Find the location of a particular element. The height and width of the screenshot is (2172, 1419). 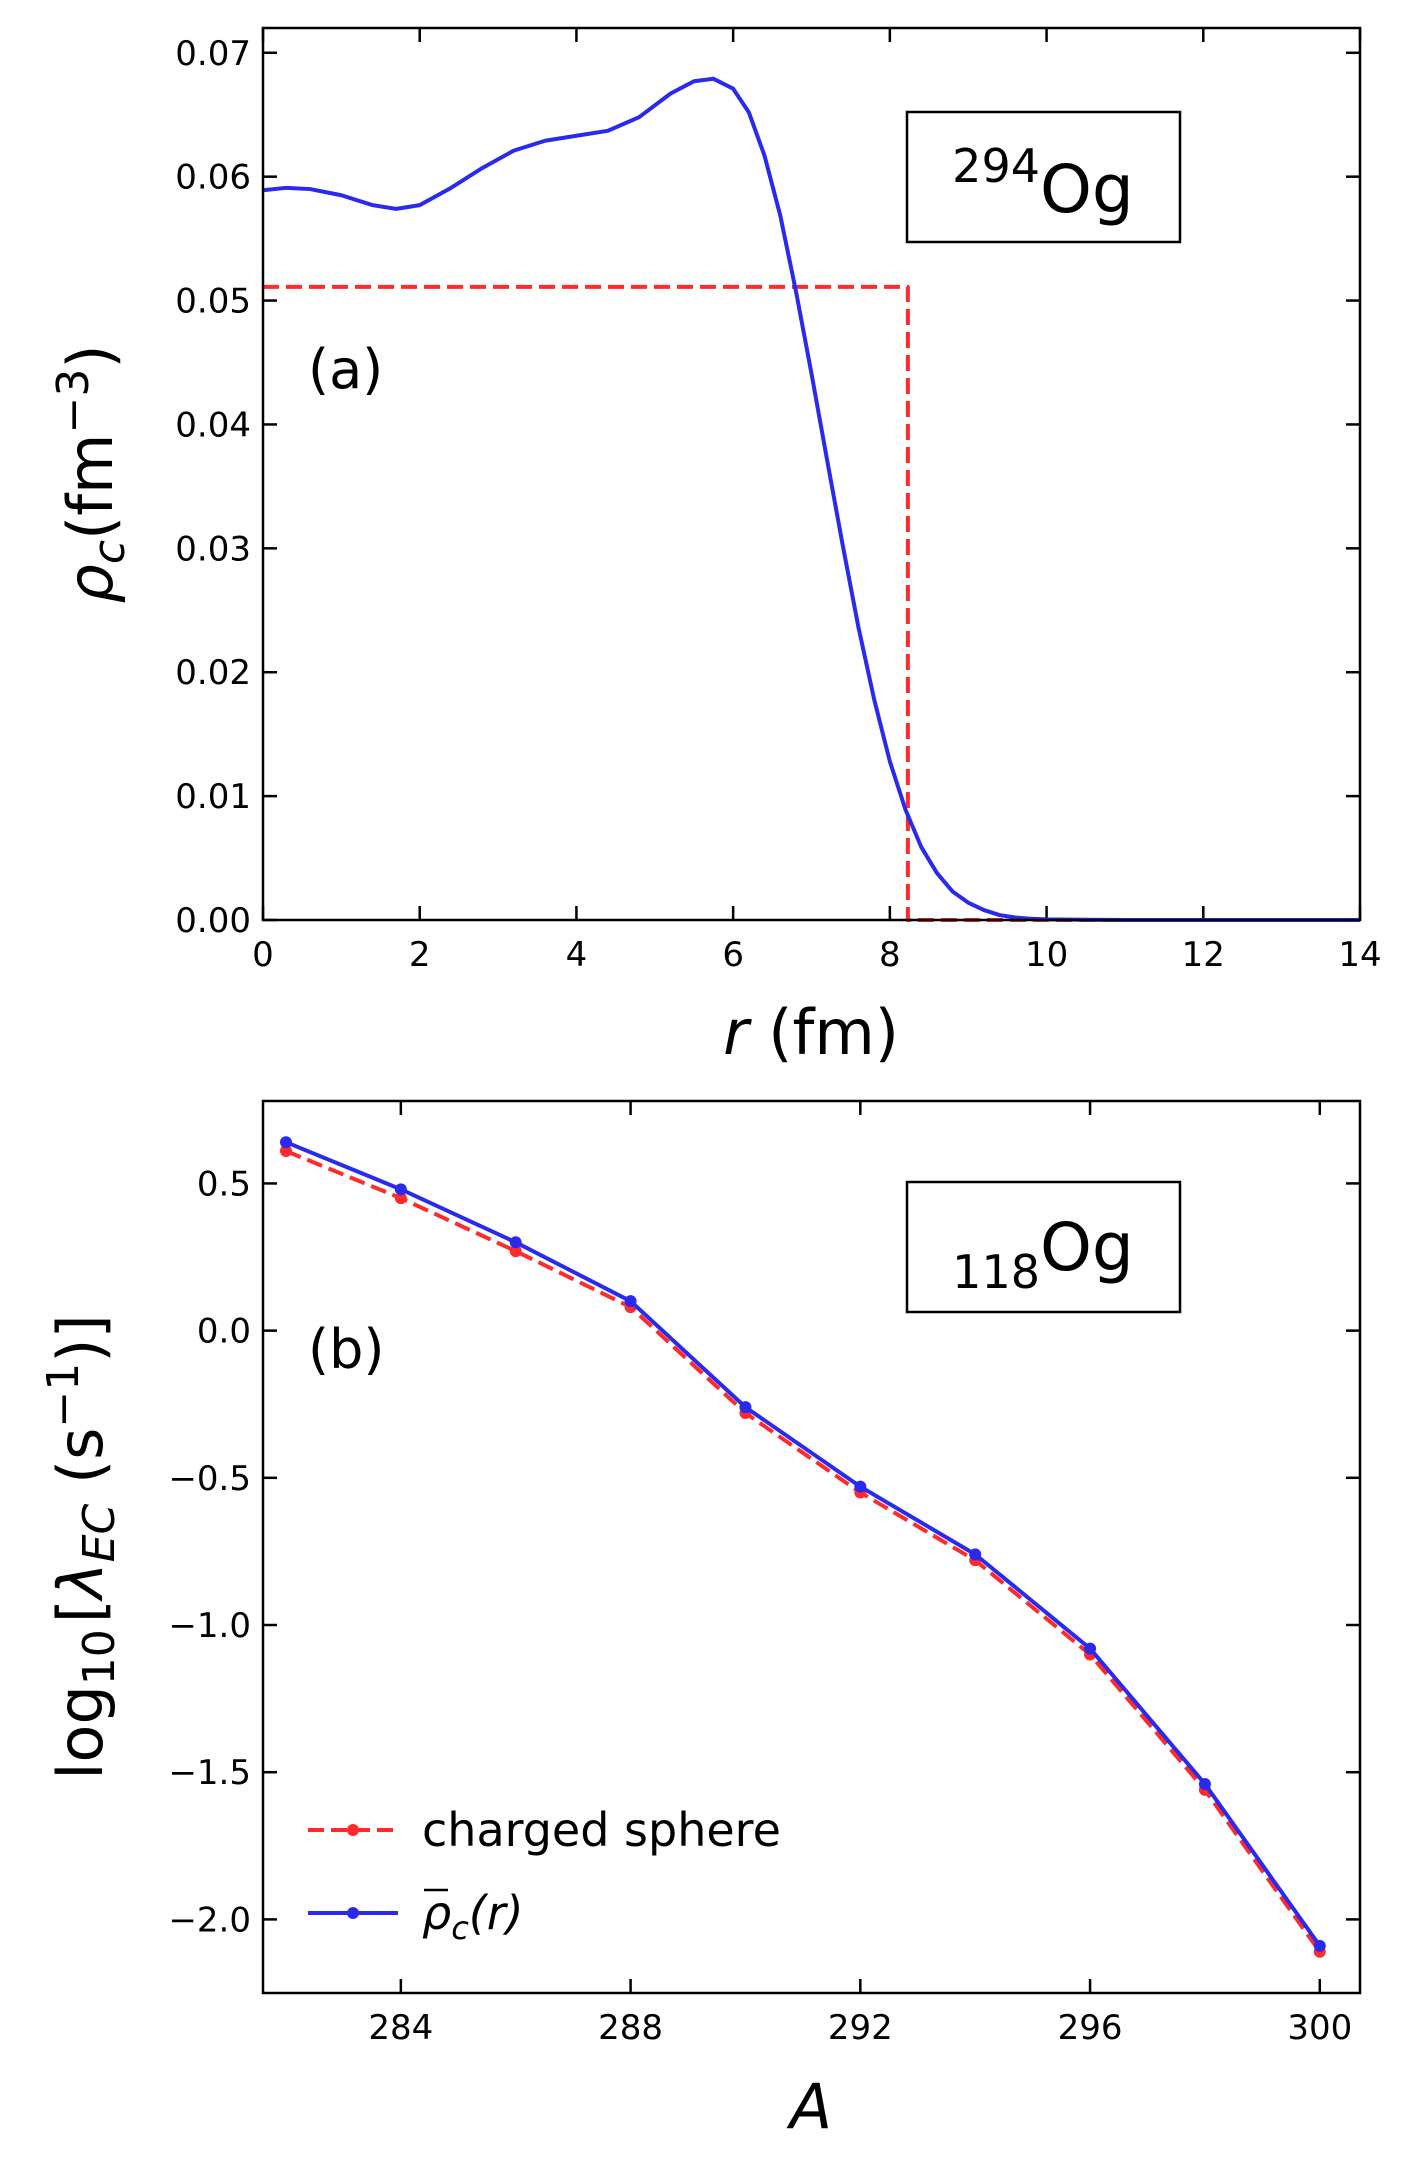

panel1-xtick-label: 300 is located at coordinates (1319, 2028).